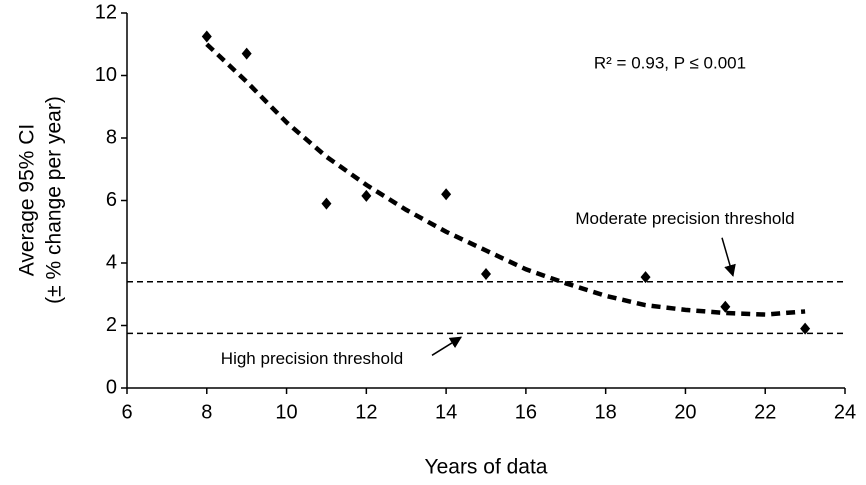 The width and height of the screenshot is (866, 485). Describe the element at coordinates (126, 412) in the screenshot. I see `x-tick-label: 6` at that location.